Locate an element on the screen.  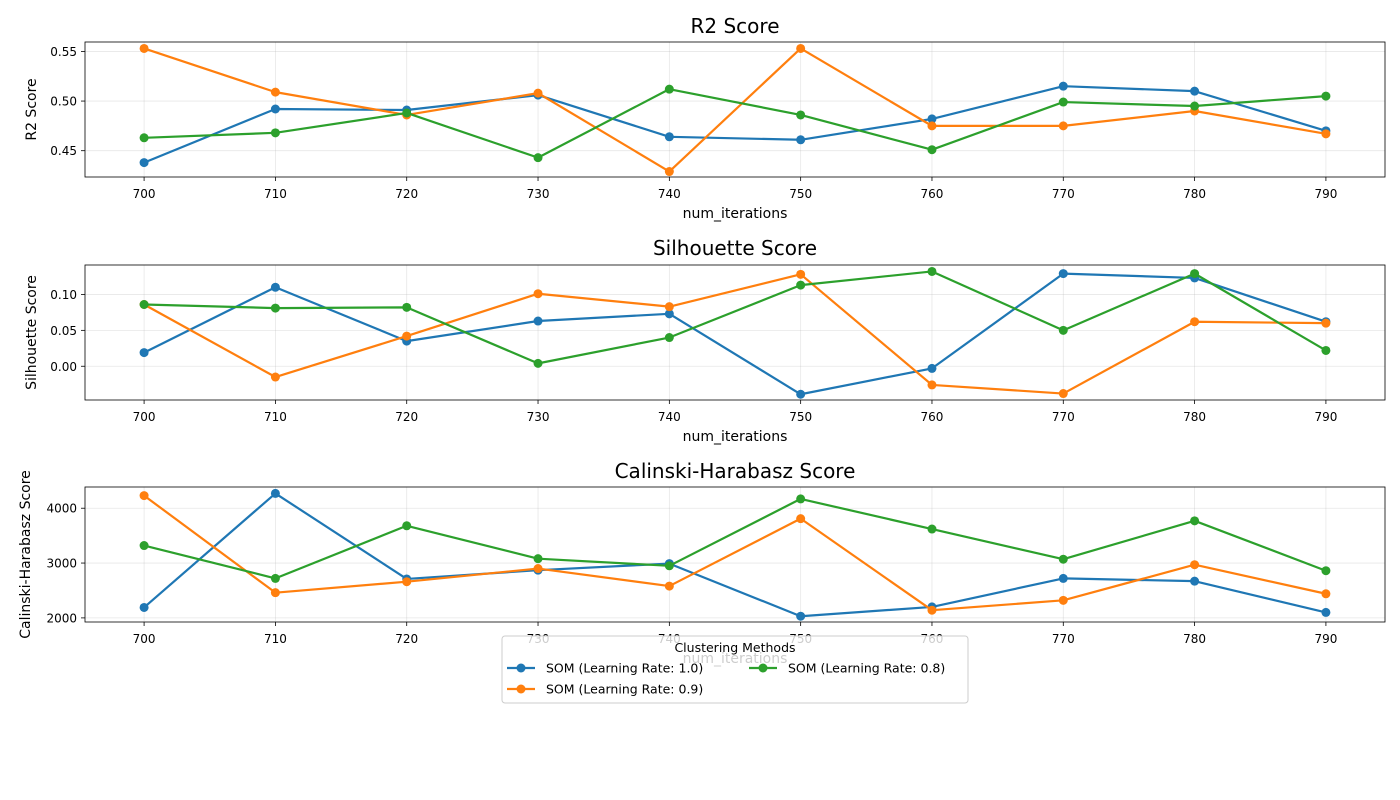
legend-box is located at coordinates (735, 669).